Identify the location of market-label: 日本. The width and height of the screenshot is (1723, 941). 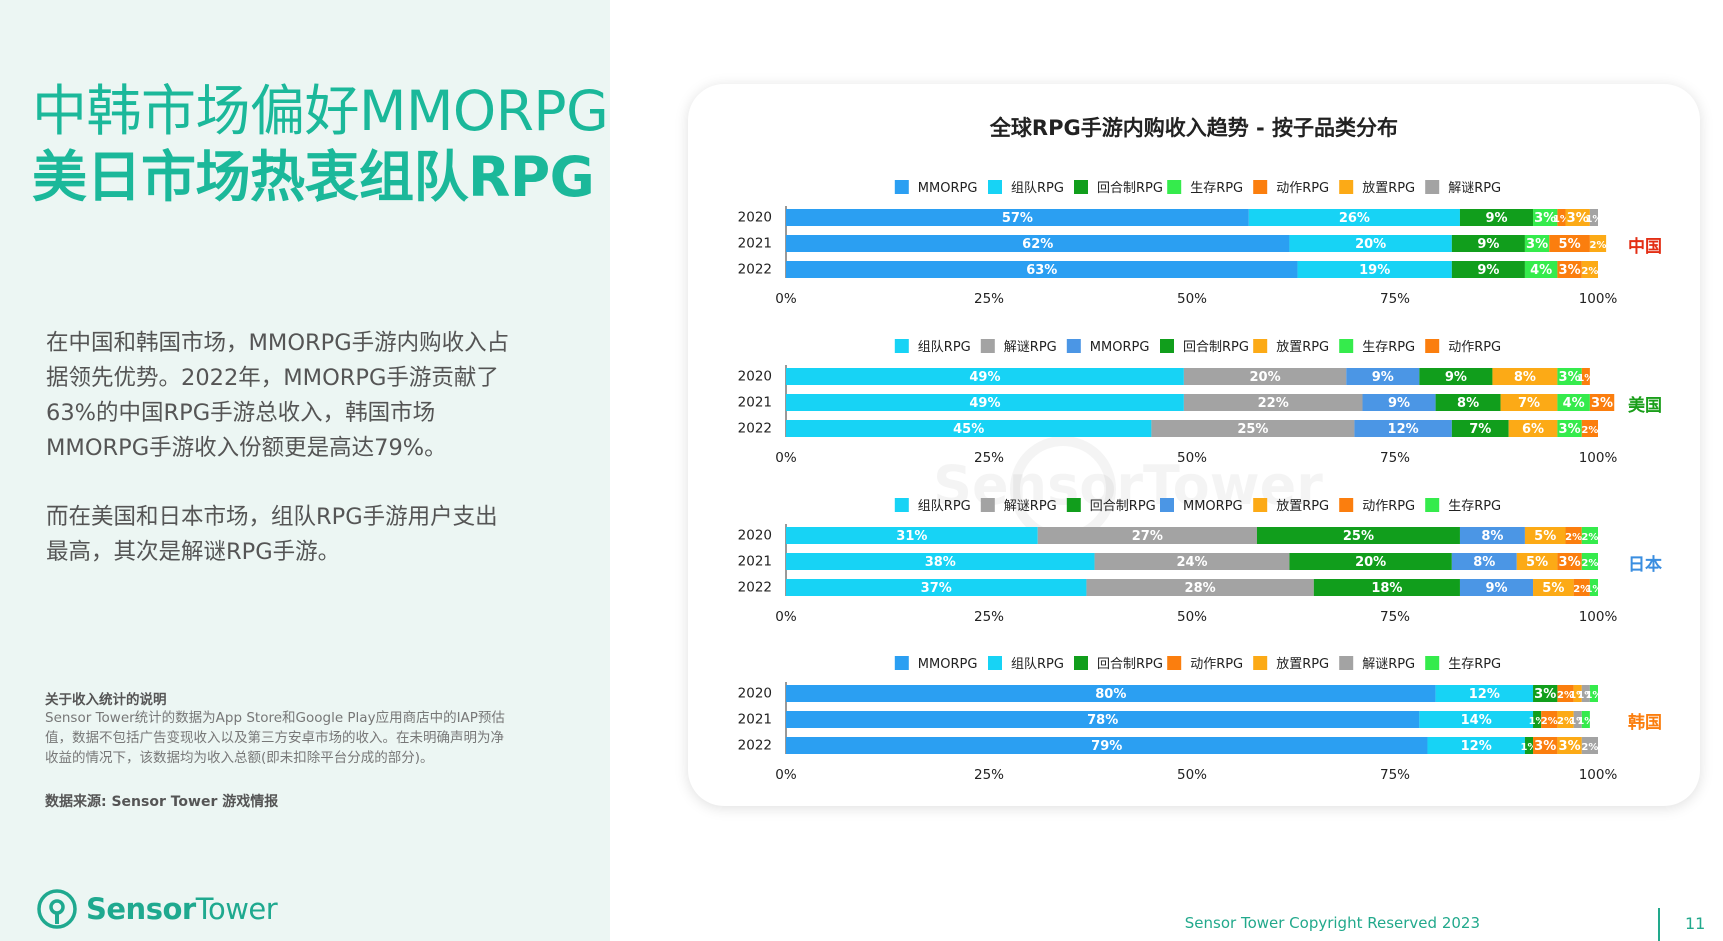
(1645, 564).